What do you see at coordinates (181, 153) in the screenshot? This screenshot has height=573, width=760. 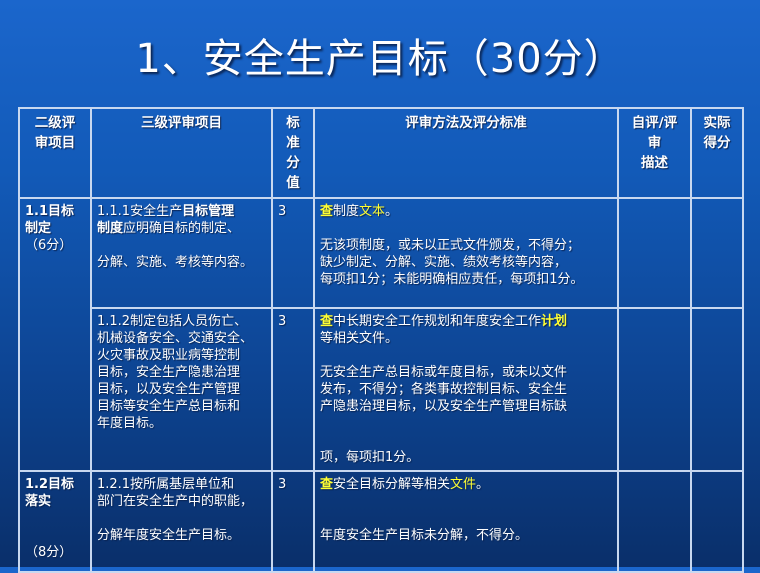 I see `header-level3: 三级评审项目` at bounding box center [181, 153].